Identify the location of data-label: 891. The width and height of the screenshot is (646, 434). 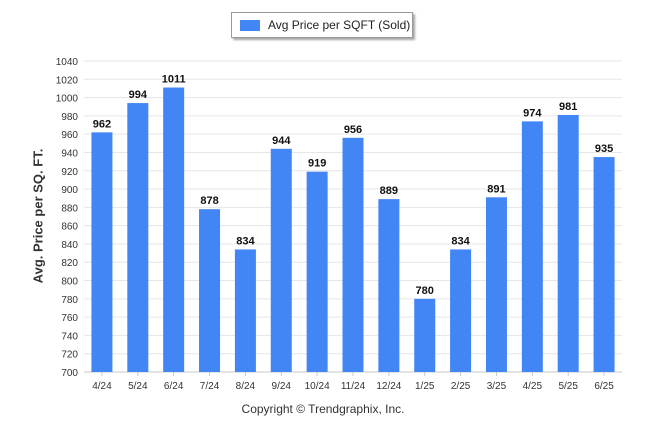
(496, 189).